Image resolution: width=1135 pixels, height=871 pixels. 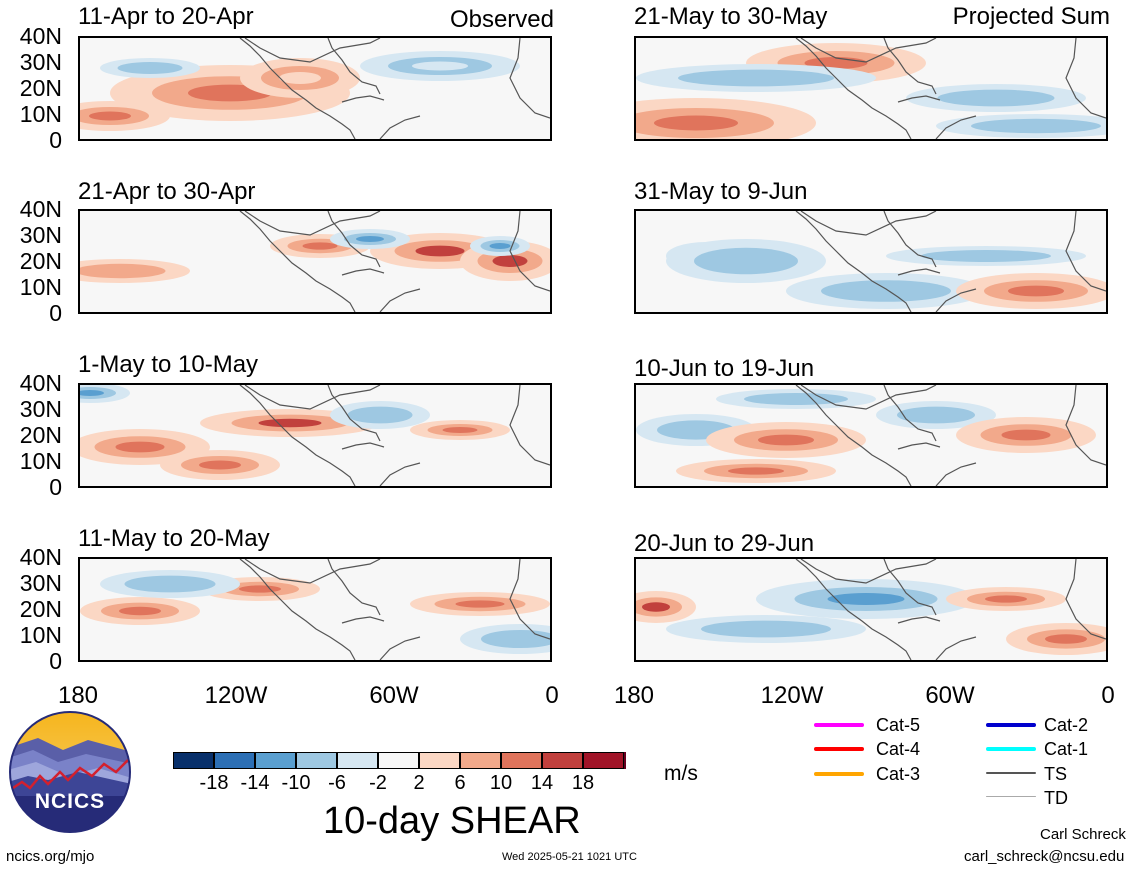 I want to click on ncics-logo: NCICS, so click(x=70, y=772).